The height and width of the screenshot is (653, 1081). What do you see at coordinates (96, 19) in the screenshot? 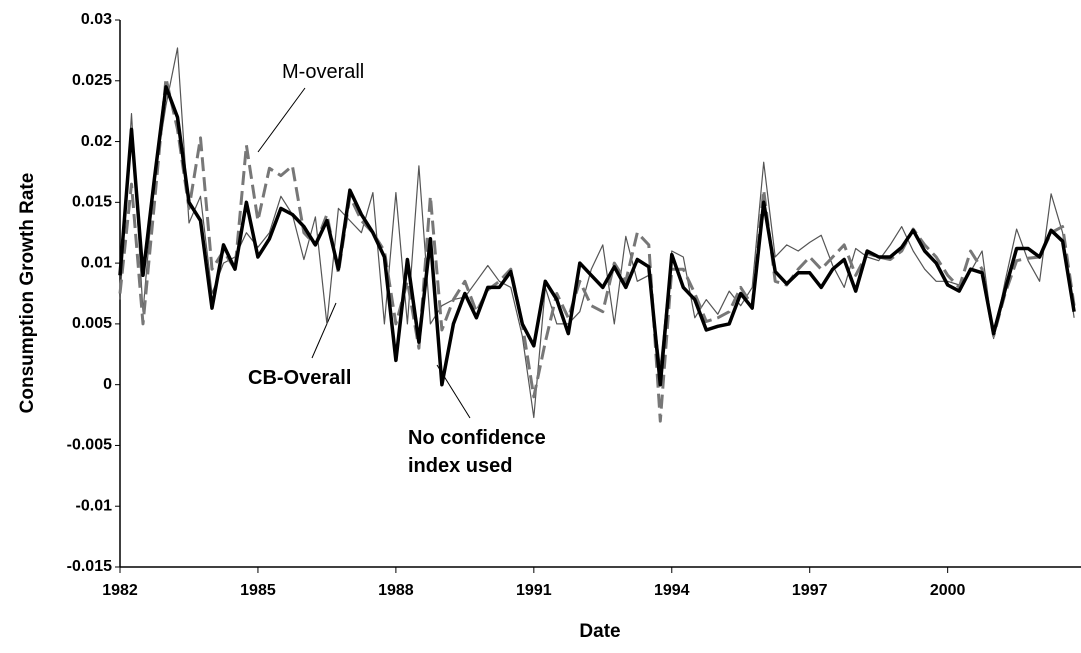
I see `y-tick-label: 0.03` at bounding box center [96, 19].